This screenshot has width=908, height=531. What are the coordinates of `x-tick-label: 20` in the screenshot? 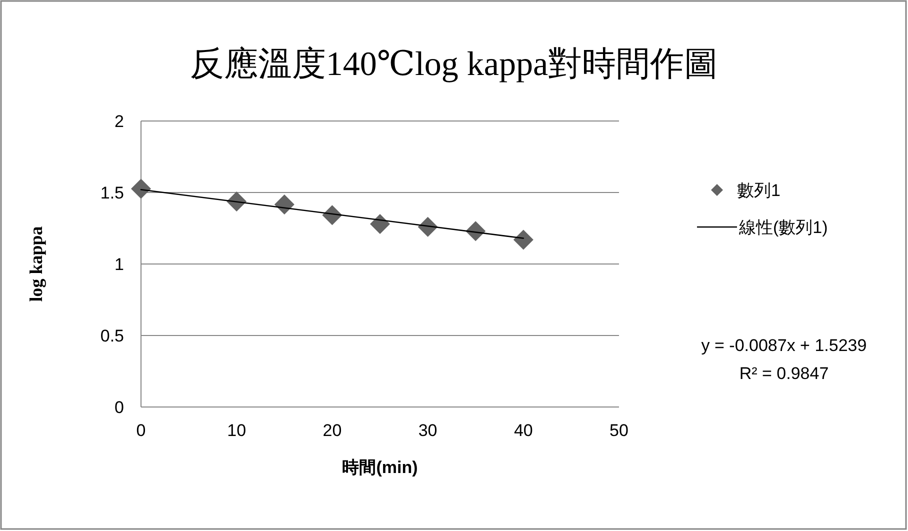 It's located at (332, 430).